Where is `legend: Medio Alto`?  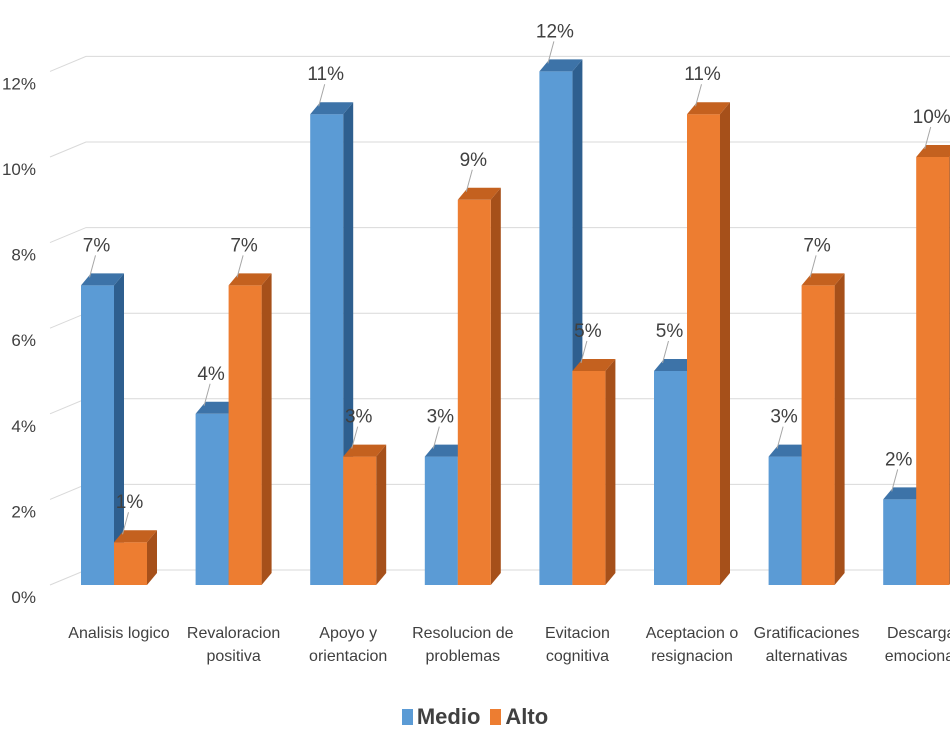 legend: Medio Alto is located at coordinates (475, 717).